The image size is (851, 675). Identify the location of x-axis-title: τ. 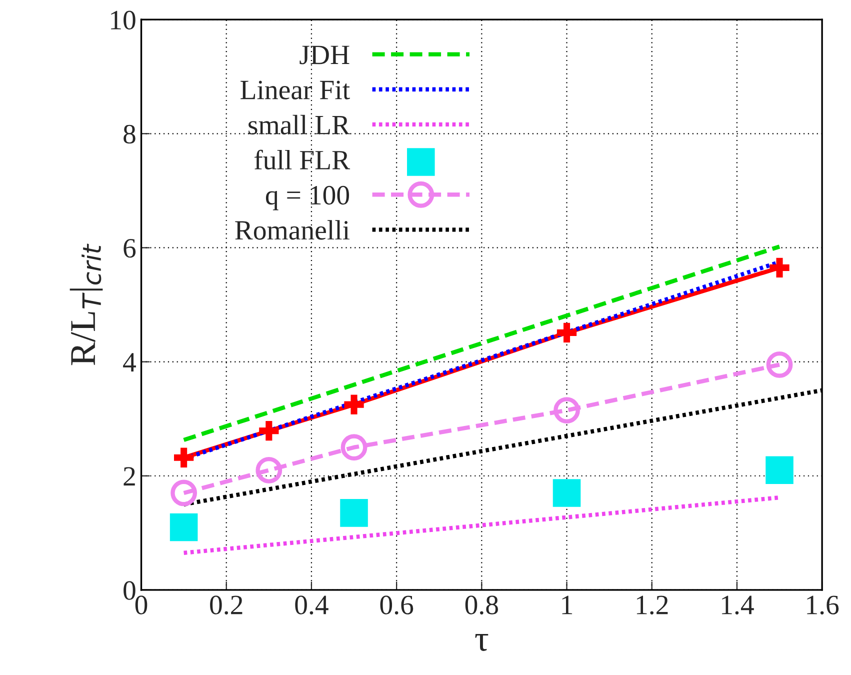
(481, 642).